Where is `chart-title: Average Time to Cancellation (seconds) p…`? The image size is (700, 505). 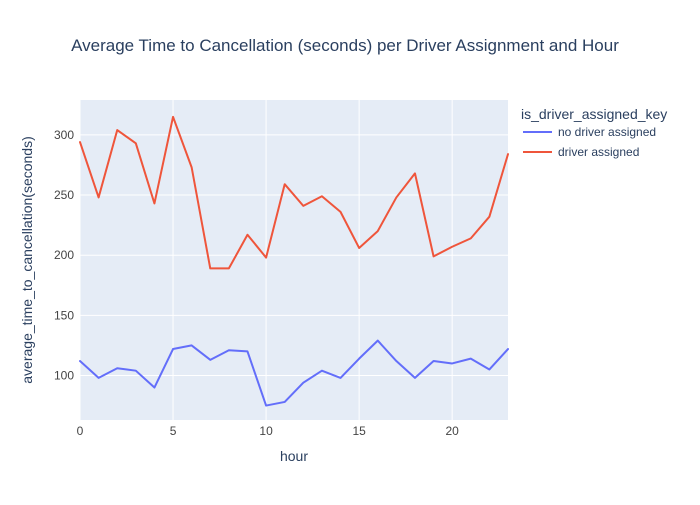 chart-title: Average Time to Cancellation (seconds) p… is located at coordinates (345, 45).